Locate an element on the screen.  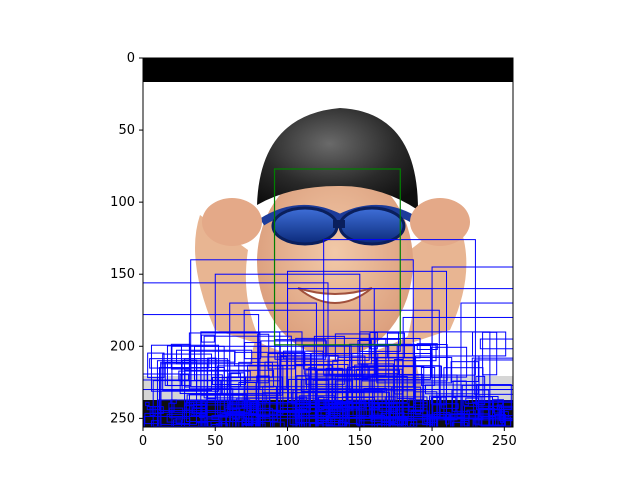
swim-cap is located at coordinates (337, 159).